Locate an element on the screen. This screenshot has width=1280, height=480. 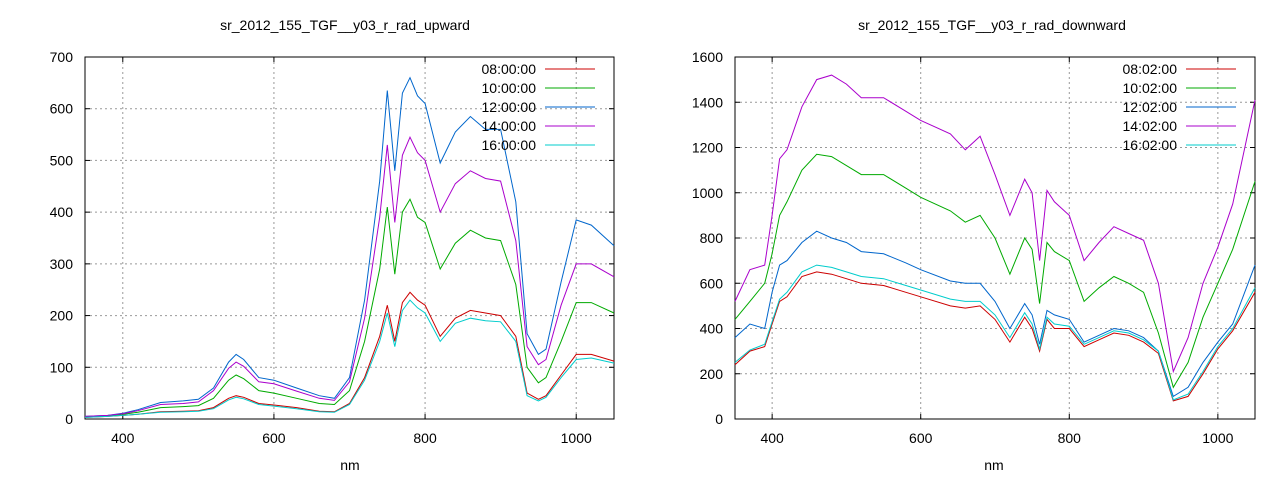
legend-label: 16:02:00 is located at coordinates (1150, 145).